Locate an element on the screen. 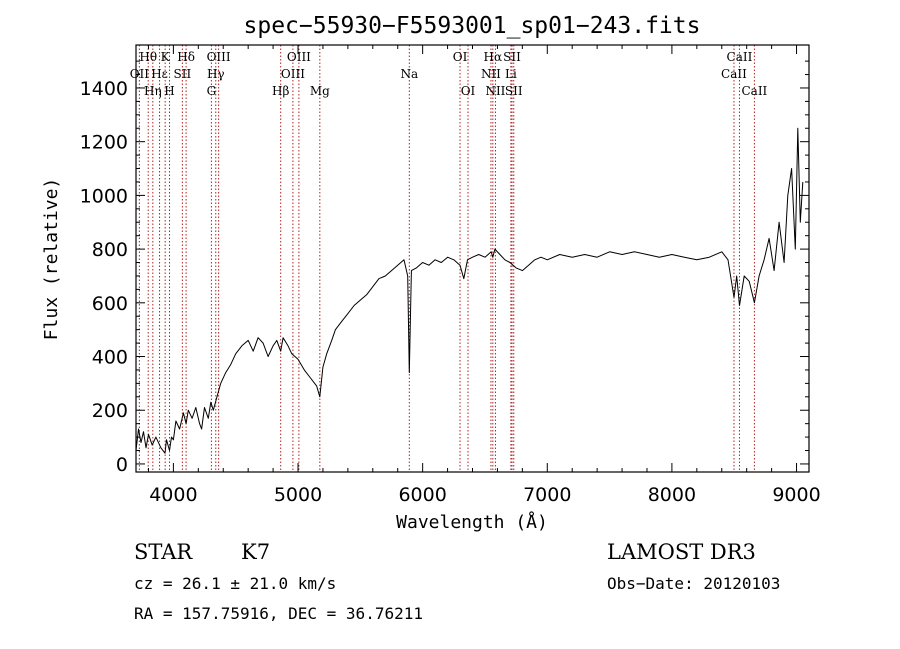 The image size is (900, 649). y-tick-label: 800 is located at coordinates (110, 250).